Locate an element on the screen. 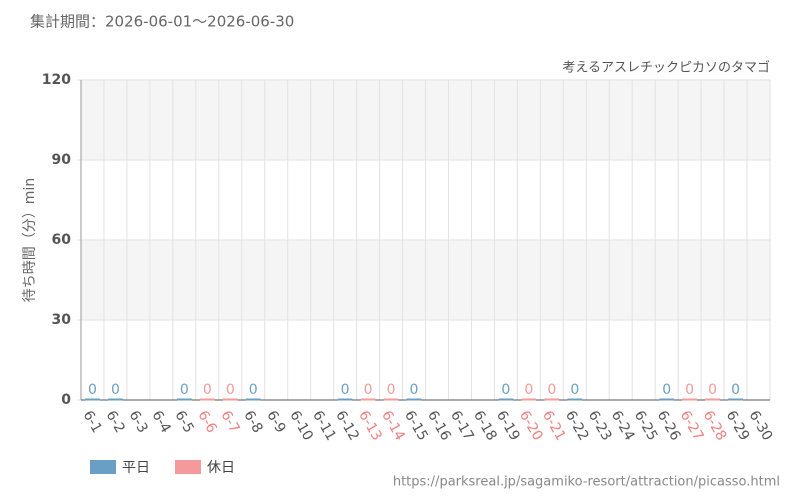  header: 集計期間：2026-06-01～2026-06-30 is located at coordinates (162, 22).